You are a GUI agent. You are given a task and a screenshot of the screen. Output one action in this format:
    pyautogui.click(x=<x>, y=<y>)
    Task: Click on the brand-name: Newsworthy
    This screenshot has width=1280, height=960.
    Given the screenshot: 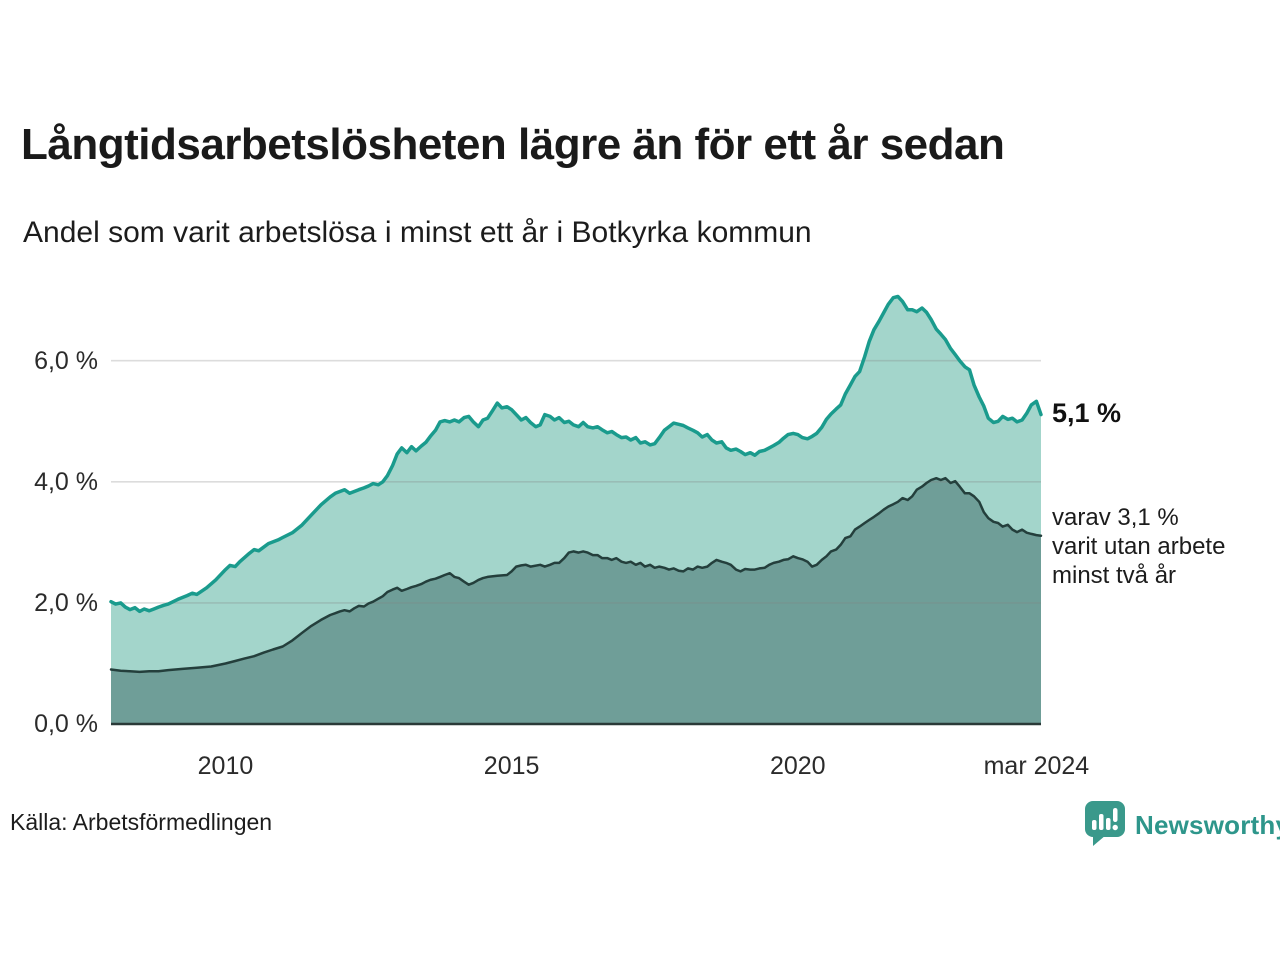 What is the action you would take?
    pyautogui.click(x=1207, y=825)
    